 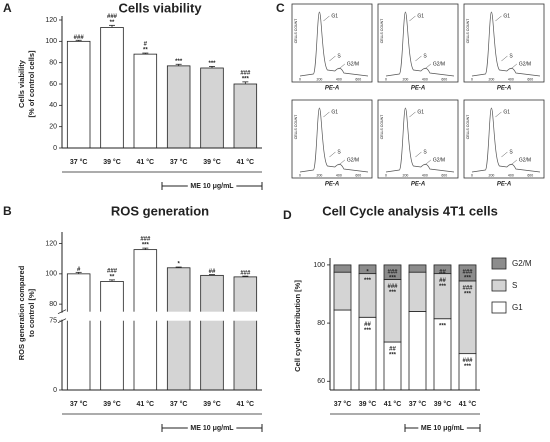 I want to click on y-axis-label: to control [%], so click(x=31, y=312).